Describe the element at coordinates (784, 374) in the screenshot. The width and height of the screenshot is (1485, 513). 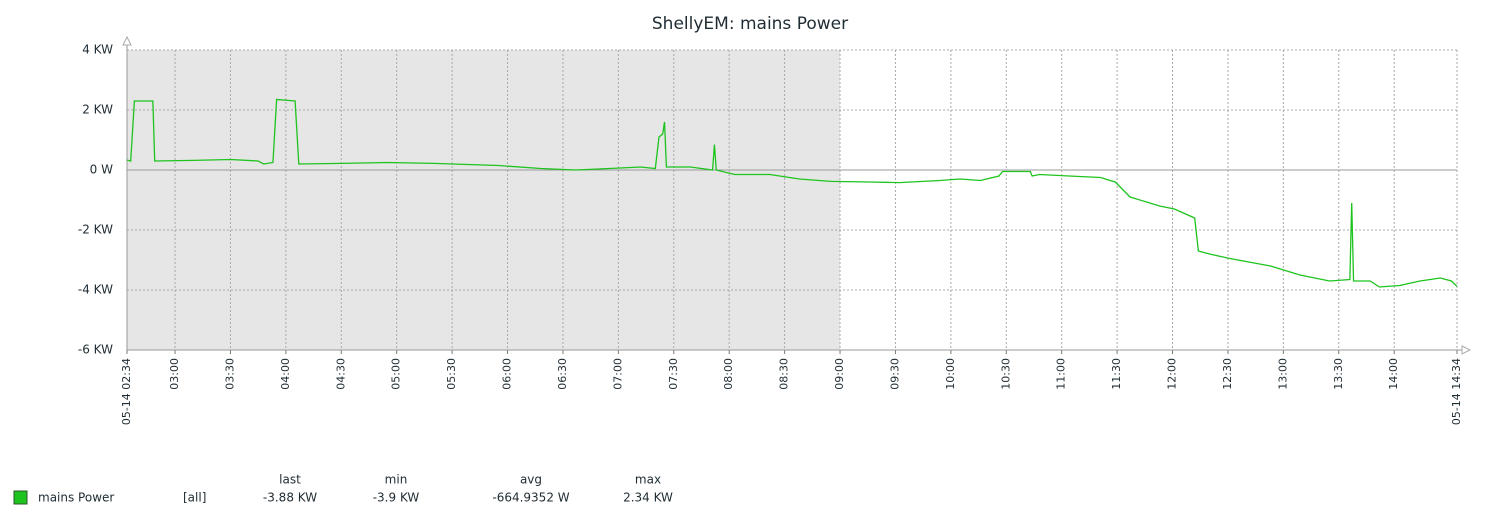
I see `x-tick-label: 08:30` at that location.